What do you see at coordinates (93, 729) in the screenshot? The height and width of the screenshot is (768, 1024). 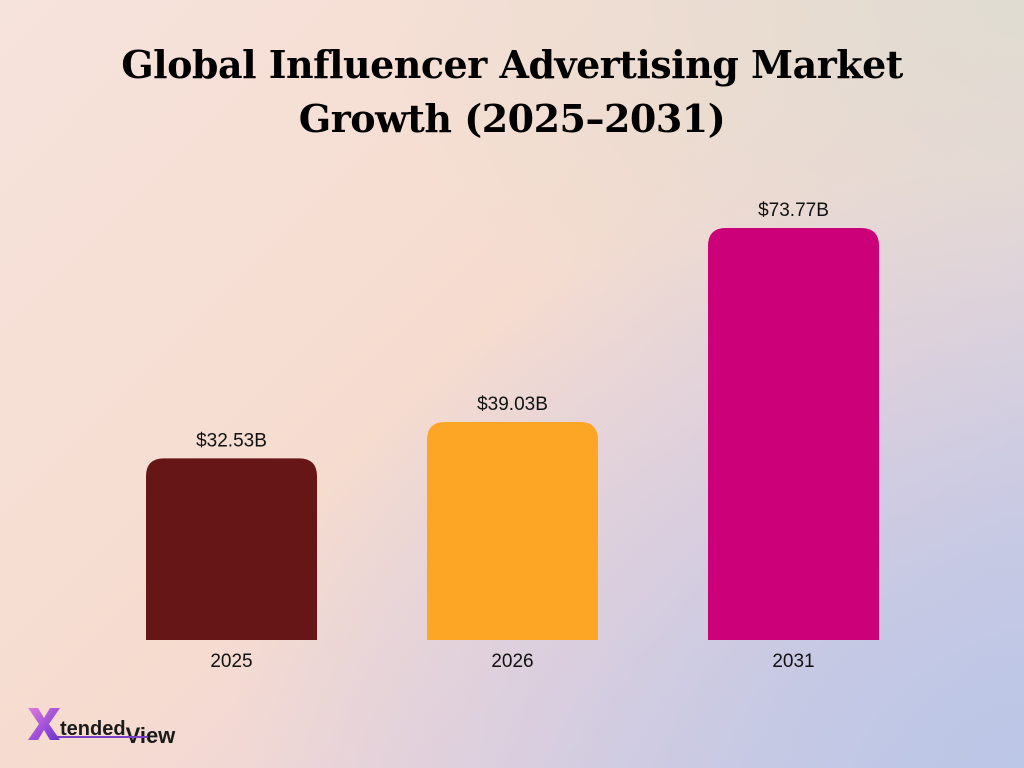 I see `logo-word-1: tended` at bounding box center [93, 729].